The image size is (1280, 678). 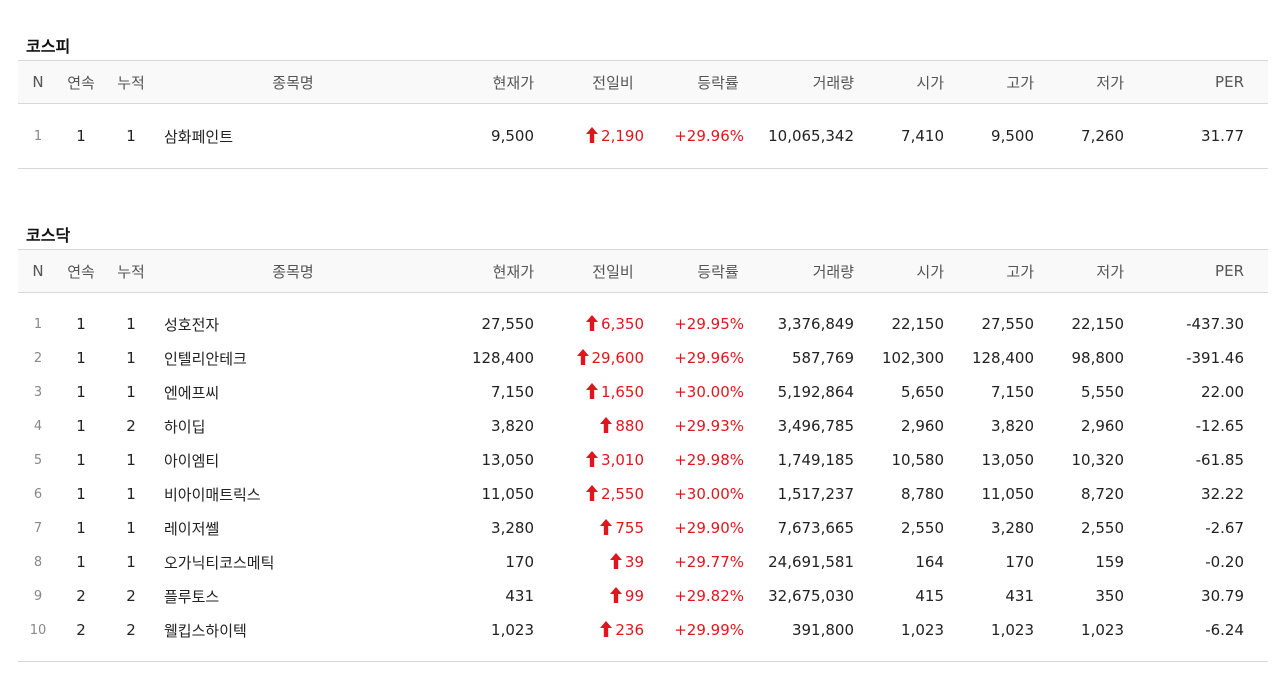 I want to click on open-price: 415, so click(x=929, y=596).